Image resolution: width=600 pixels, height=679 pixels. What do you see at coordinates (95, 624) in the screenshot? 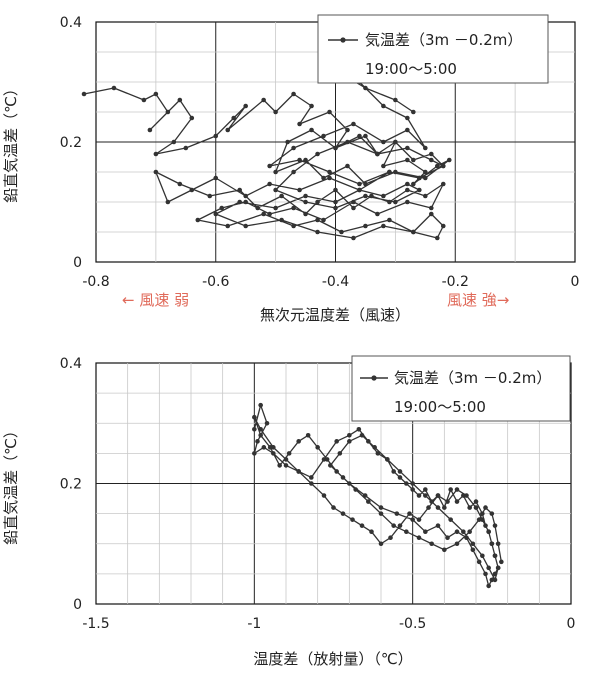
I see `x-tick-label: -1.5` at bounding box center [95, 624].